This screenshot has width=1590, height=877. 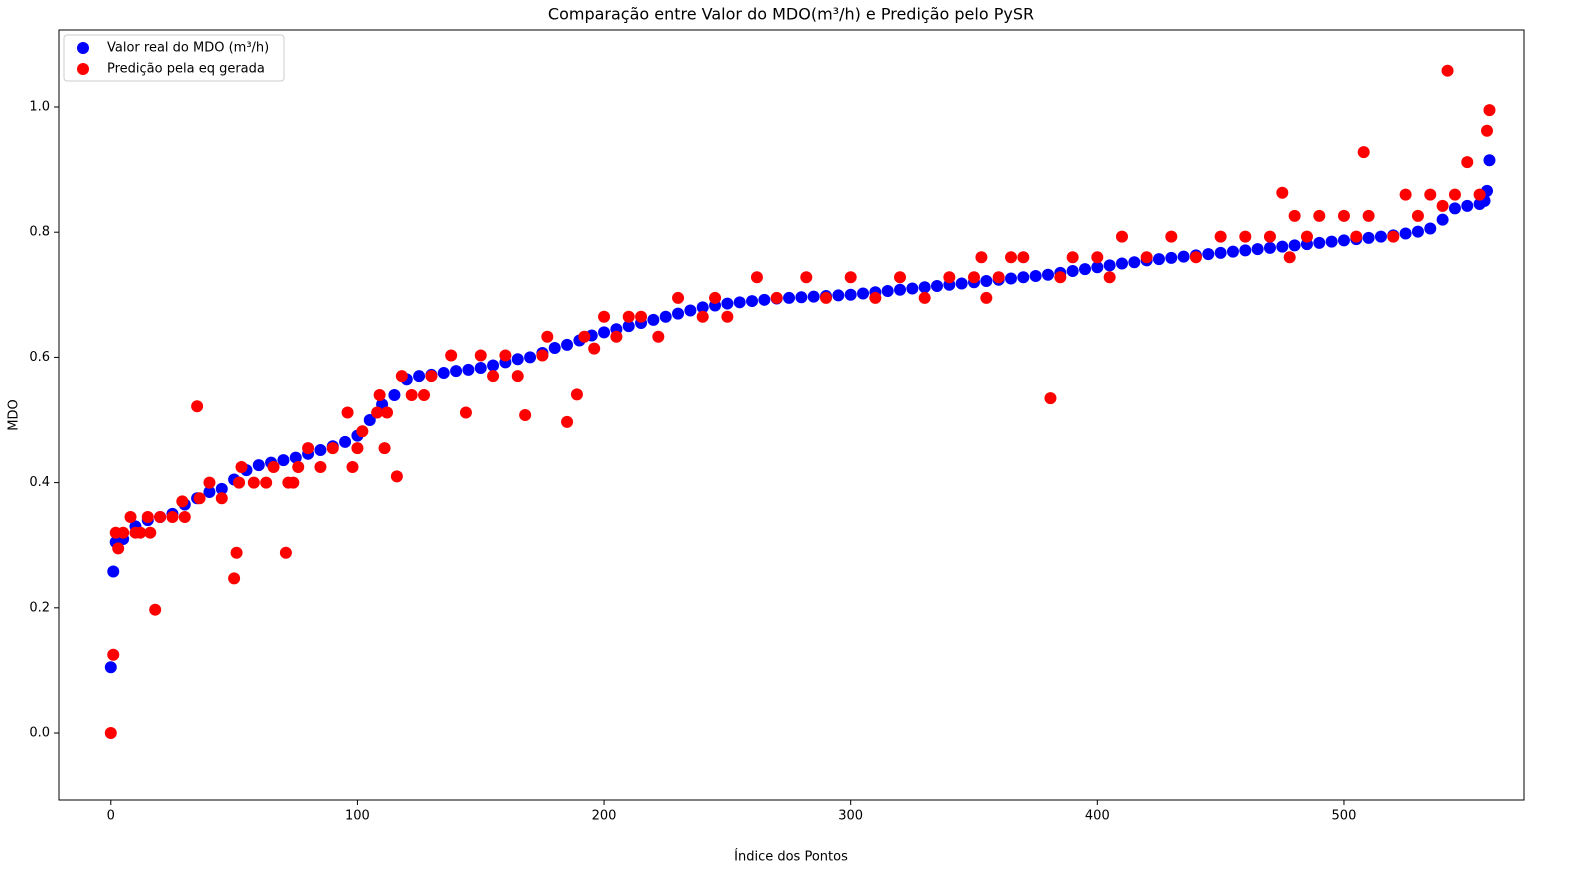 I want to click on legend-label: Predição pela eq gerada, so click(x=186, y=69).